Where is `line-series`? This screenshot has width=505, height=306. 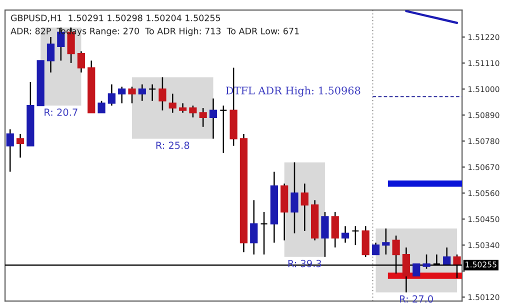 line-series is located at coordinates (431, 17).